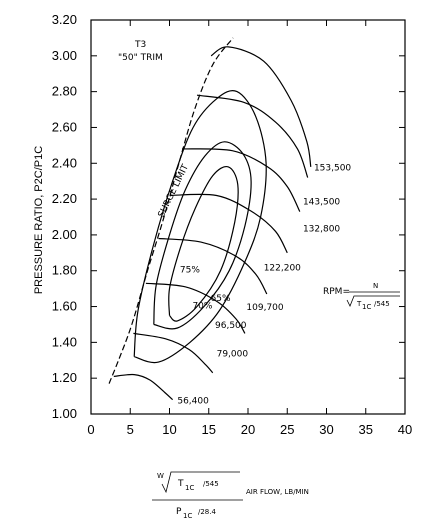  What do you see at coordinates (160, 476) in the screenshot?
I see `x-label-prefix: W` at bounding box center [160, 476].